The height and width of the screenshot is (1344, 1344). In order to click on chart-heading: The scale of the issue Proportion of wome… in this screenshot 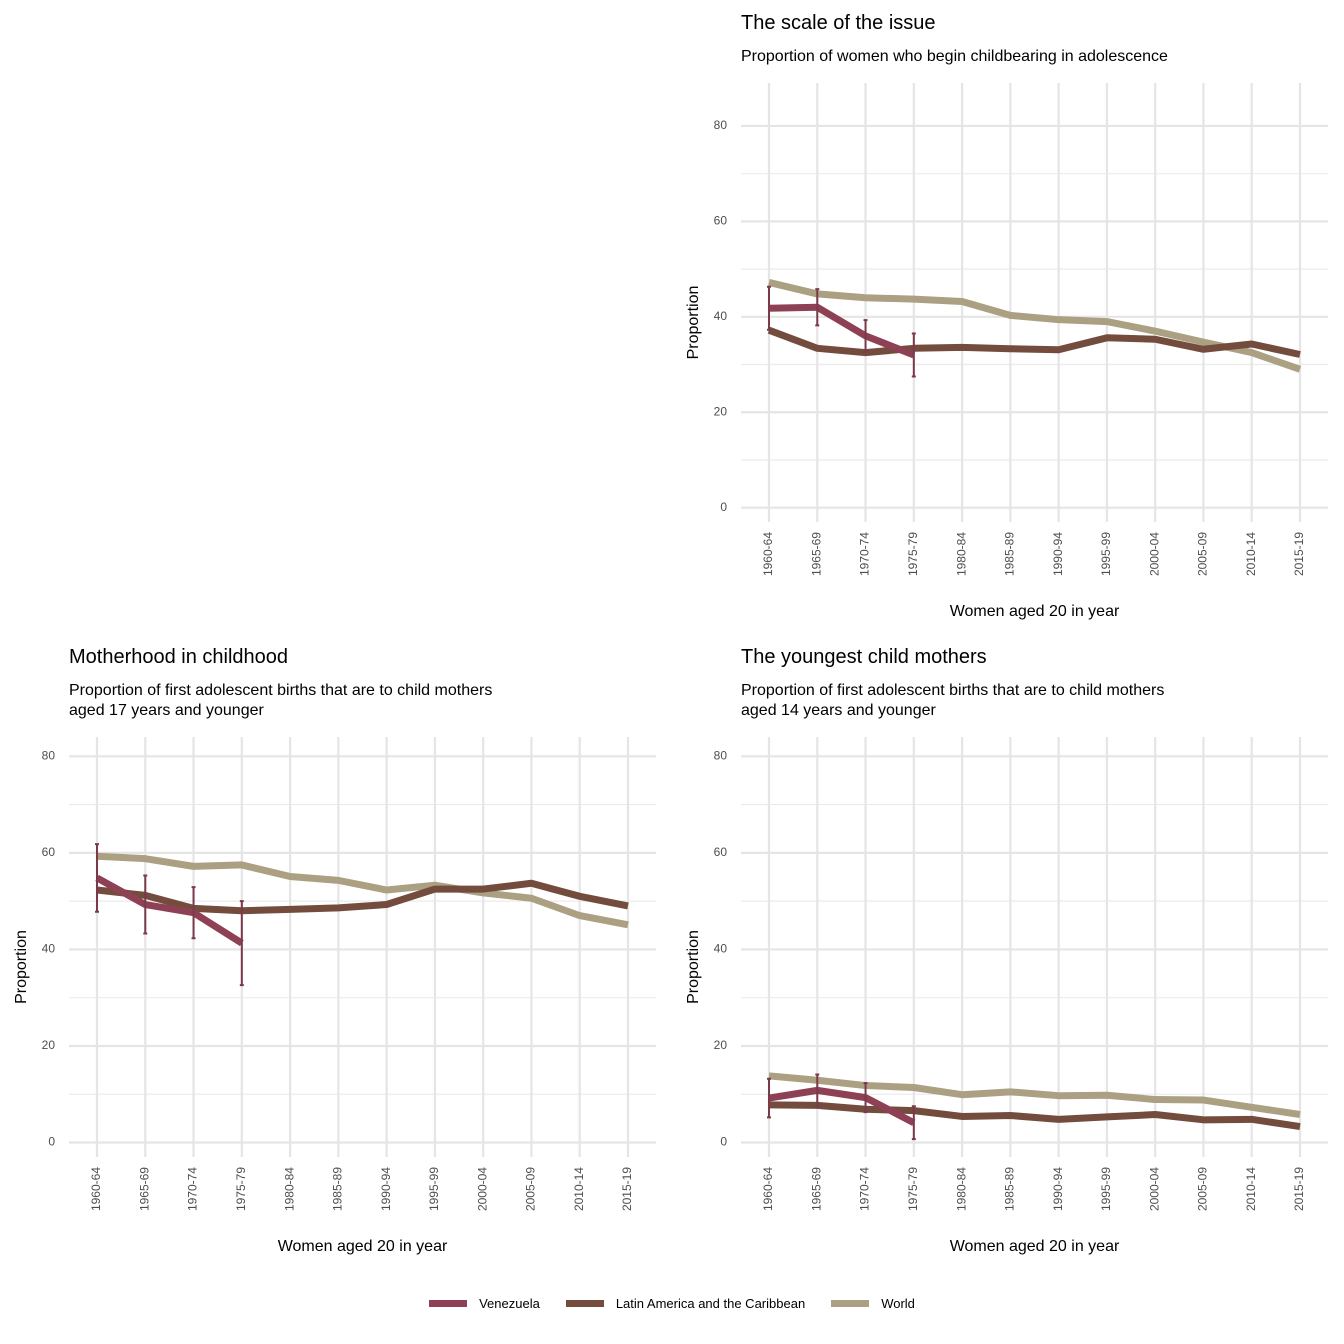, I will do `click(954, 39)`.